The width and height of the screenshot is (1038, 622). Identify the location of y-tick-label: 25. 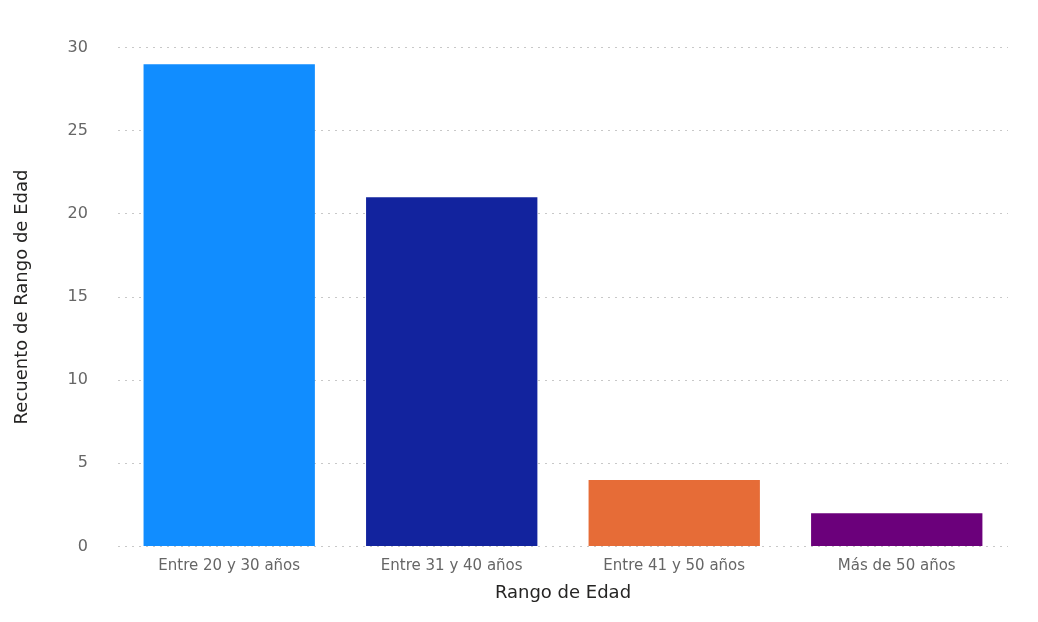
(77, 129).